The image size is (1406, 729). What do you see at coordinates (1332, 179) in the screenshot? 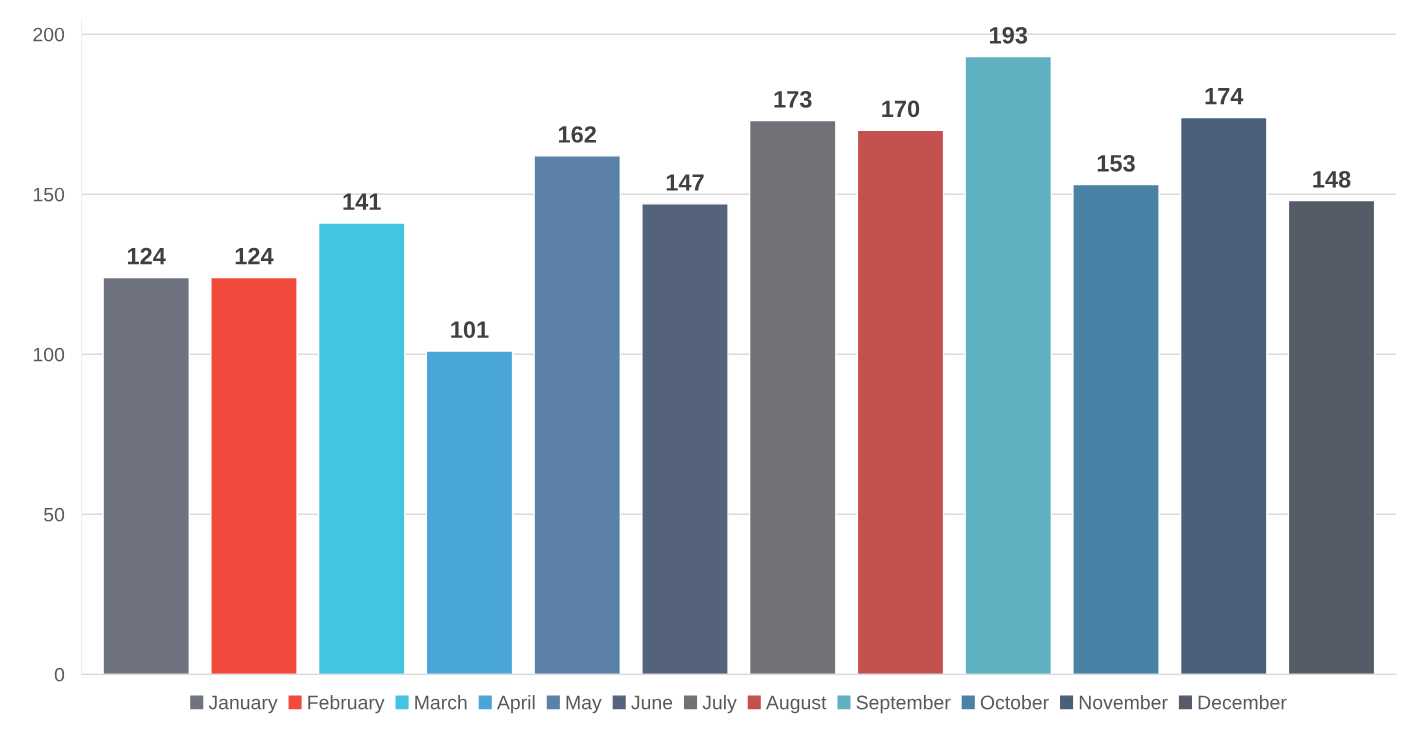
I see `data-label: 148` at bounding box center [1332, 179].